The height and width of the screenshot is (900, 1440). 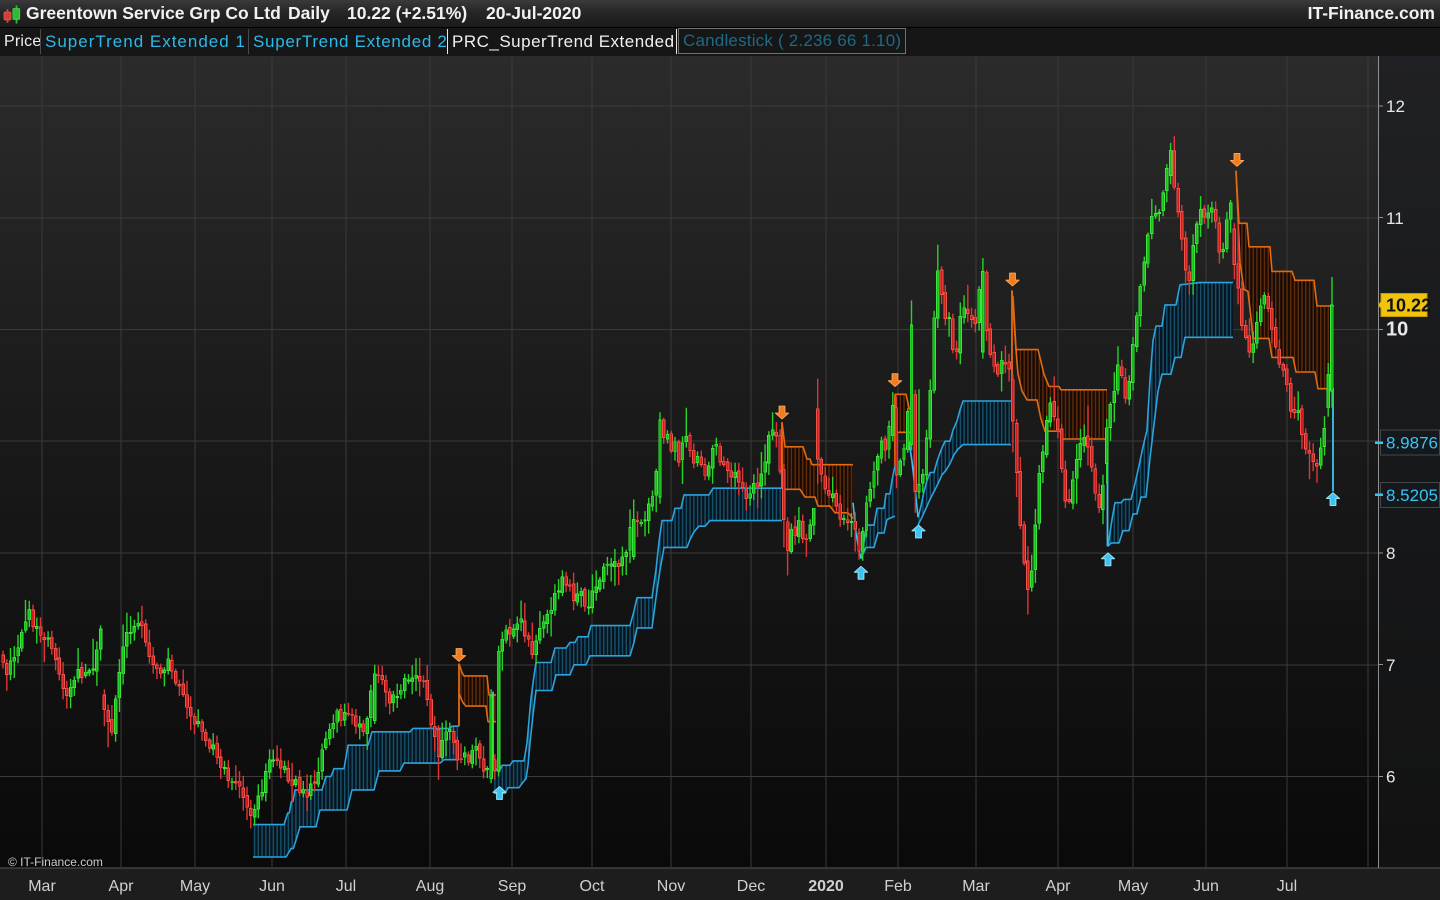 I want to click on svg-text: Sep, so click(x=512, y=886).